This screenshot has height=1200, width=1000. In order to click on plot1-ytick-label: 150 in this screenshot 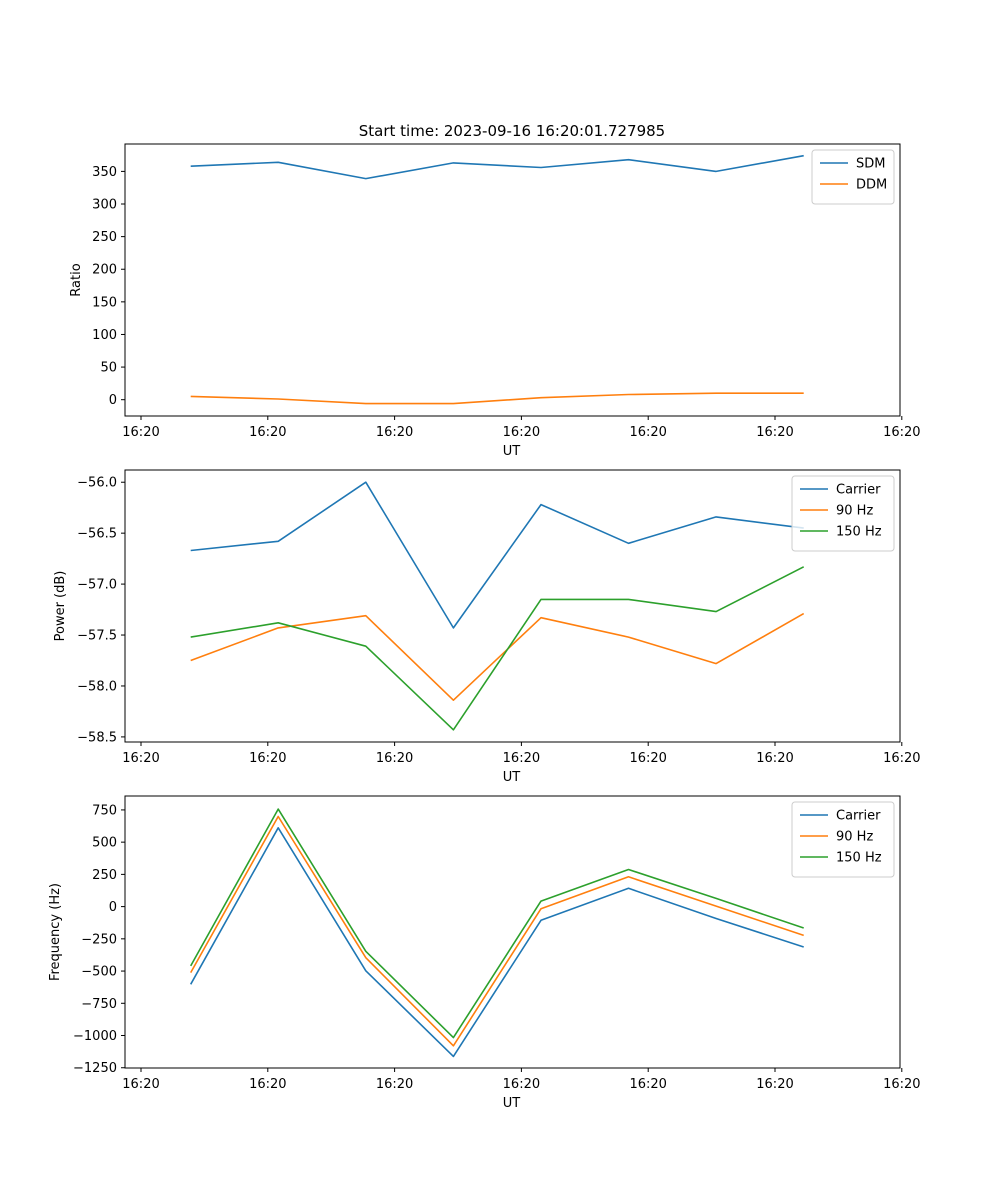, I will do `click(104, 302)`.